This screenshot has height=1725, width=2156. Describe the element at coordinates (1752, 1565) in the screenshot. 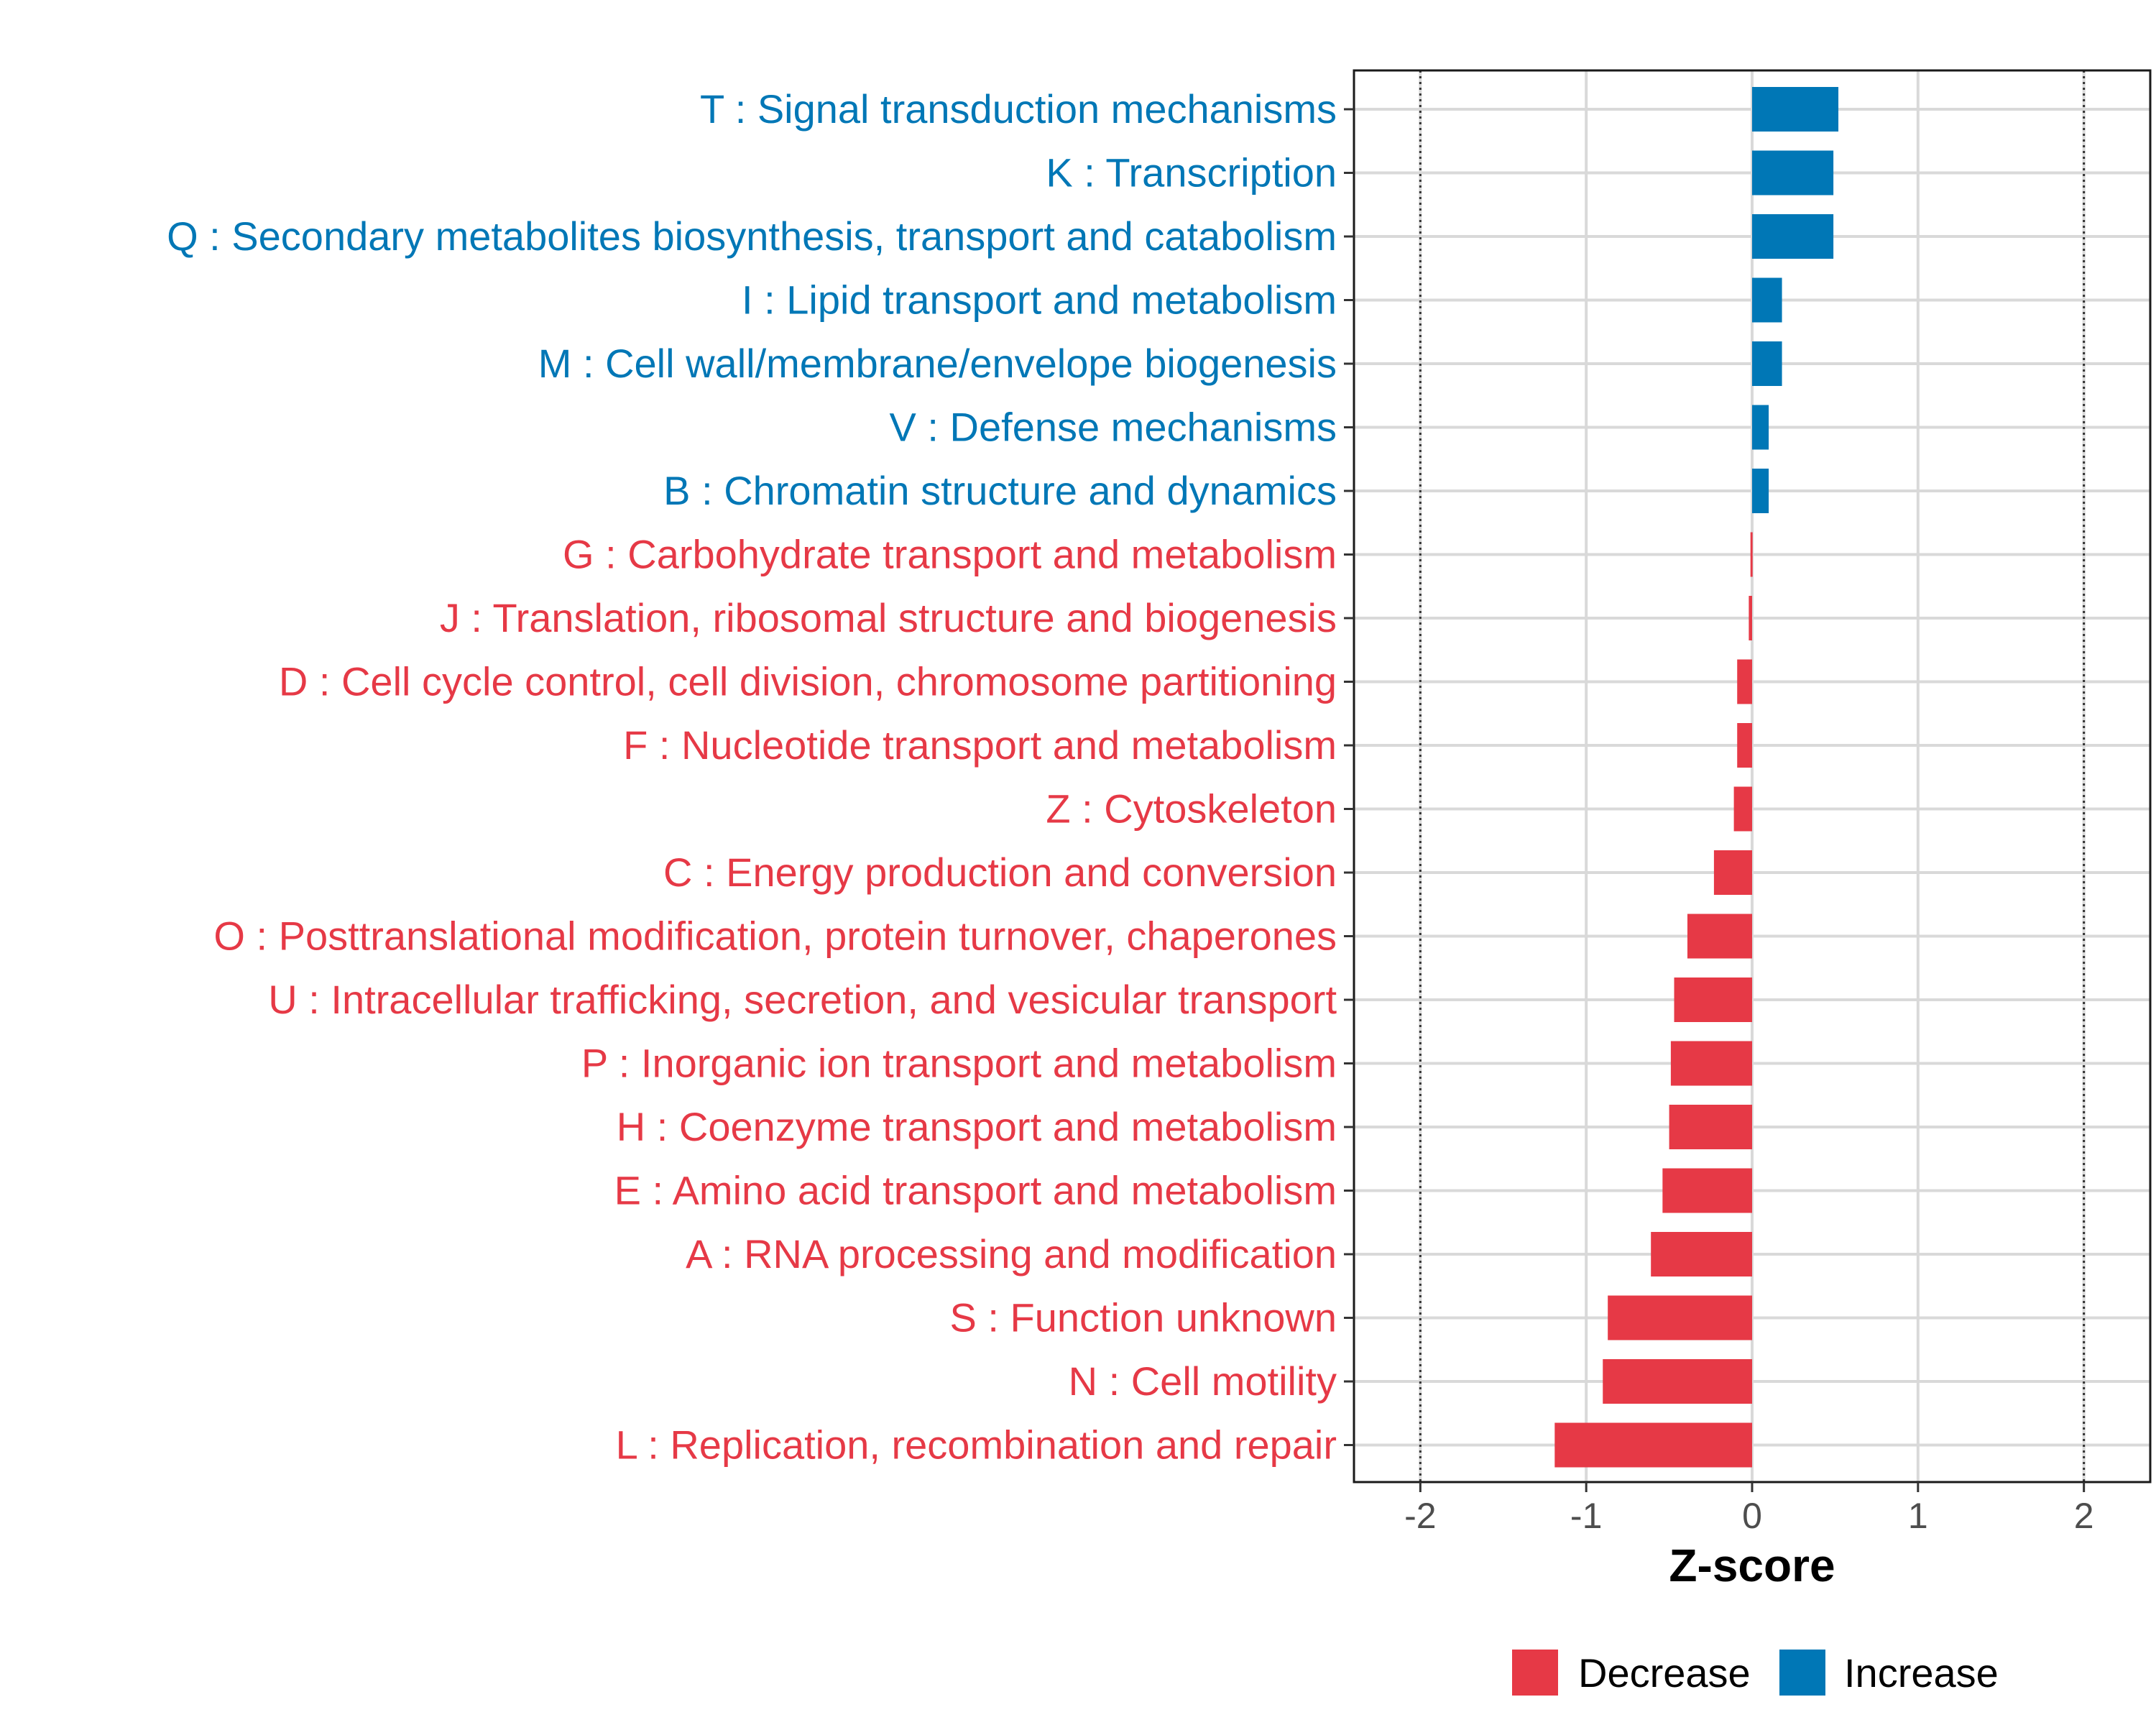

I see `x-axis-title: Z-score` at that location.